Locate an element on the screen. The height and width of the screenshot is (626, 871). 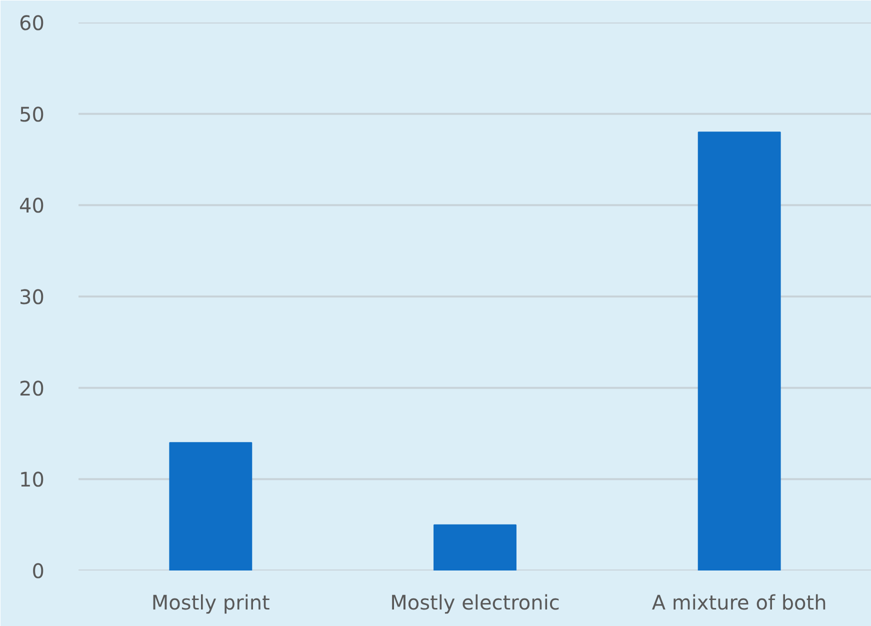
y-tick-label: 0 is located at coordinates (38, 571).